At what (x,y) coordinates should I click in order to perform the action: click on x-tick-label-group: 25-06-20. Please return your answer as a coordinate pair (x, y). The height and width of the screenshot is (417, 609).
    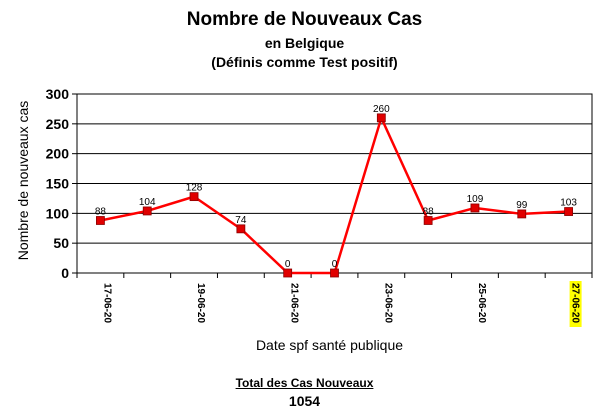
    Looking at the image, I should click on (481, 303).